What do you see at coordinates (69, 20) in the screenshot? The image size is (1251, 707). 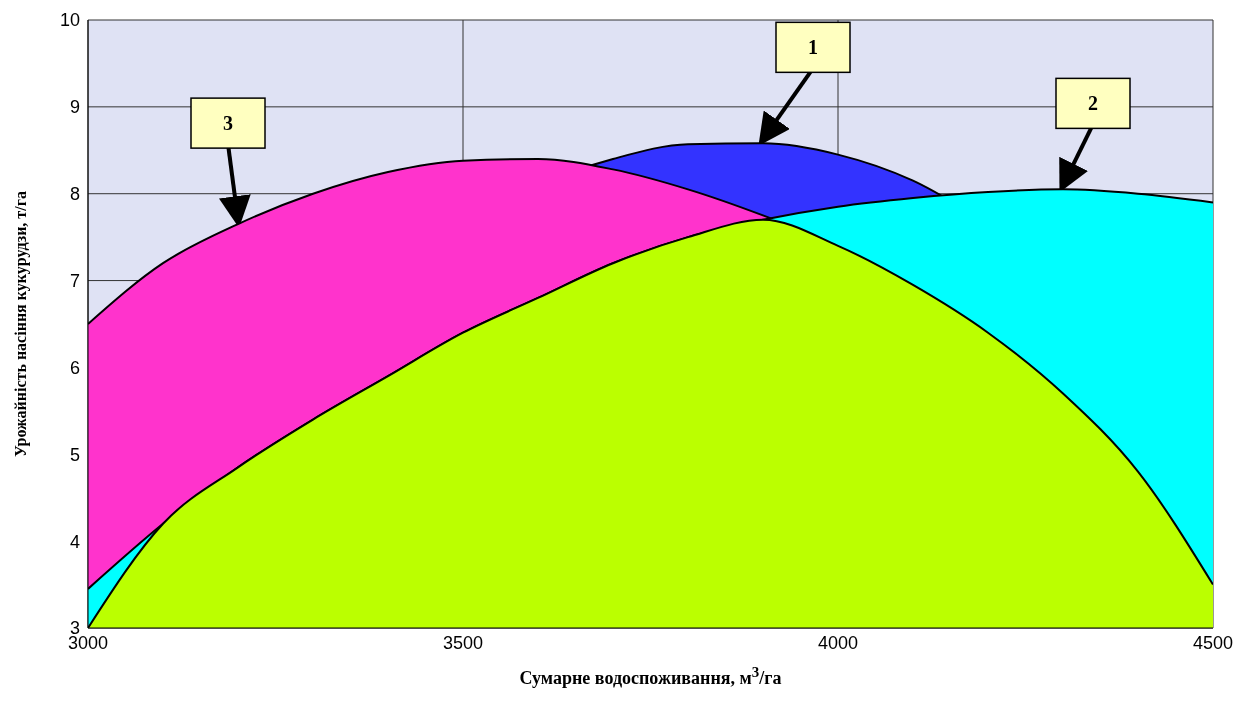 I see `y-tick-label: 10` at bounding box center [69, 20].